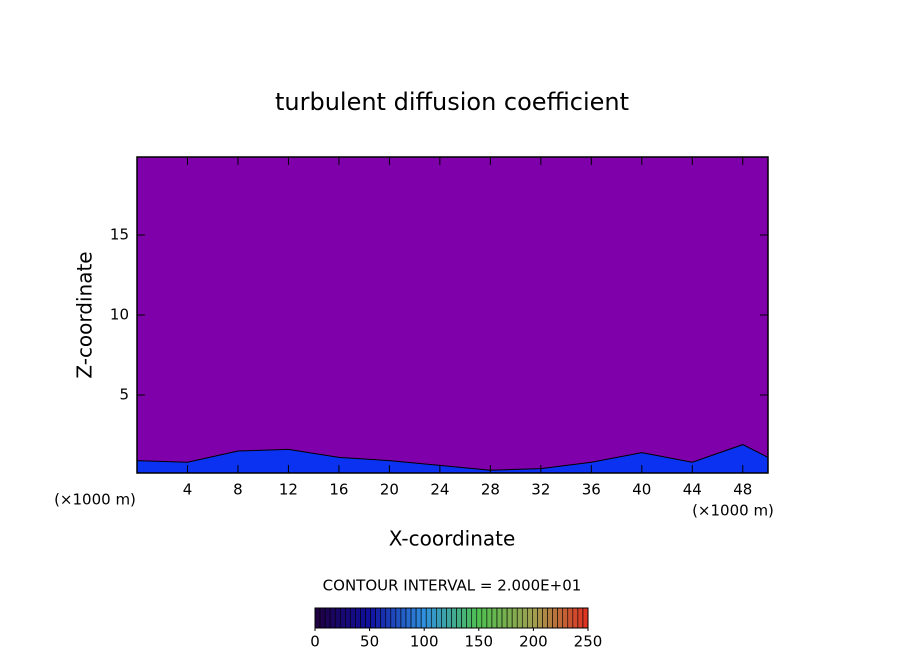 This screenshot has height=654, width=904. I want to click on y-tick-label: 5, so click(124, 395).